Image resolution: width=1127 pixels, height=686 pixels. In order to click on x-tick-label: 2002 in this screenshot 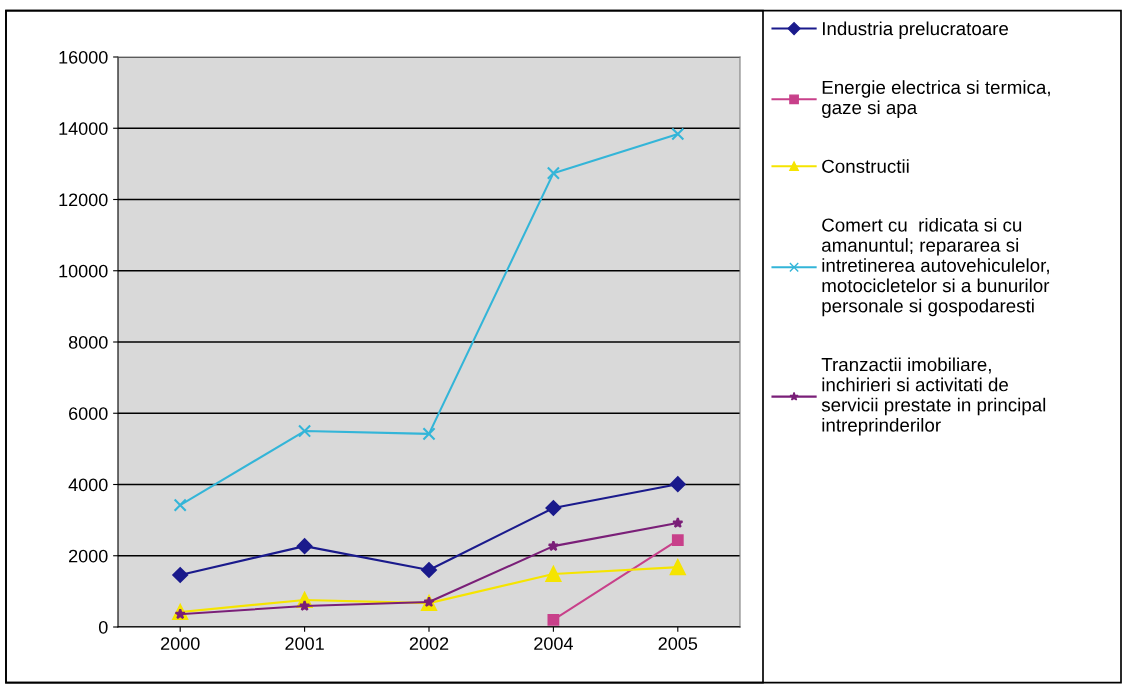, I will do `click(429, 643)`.